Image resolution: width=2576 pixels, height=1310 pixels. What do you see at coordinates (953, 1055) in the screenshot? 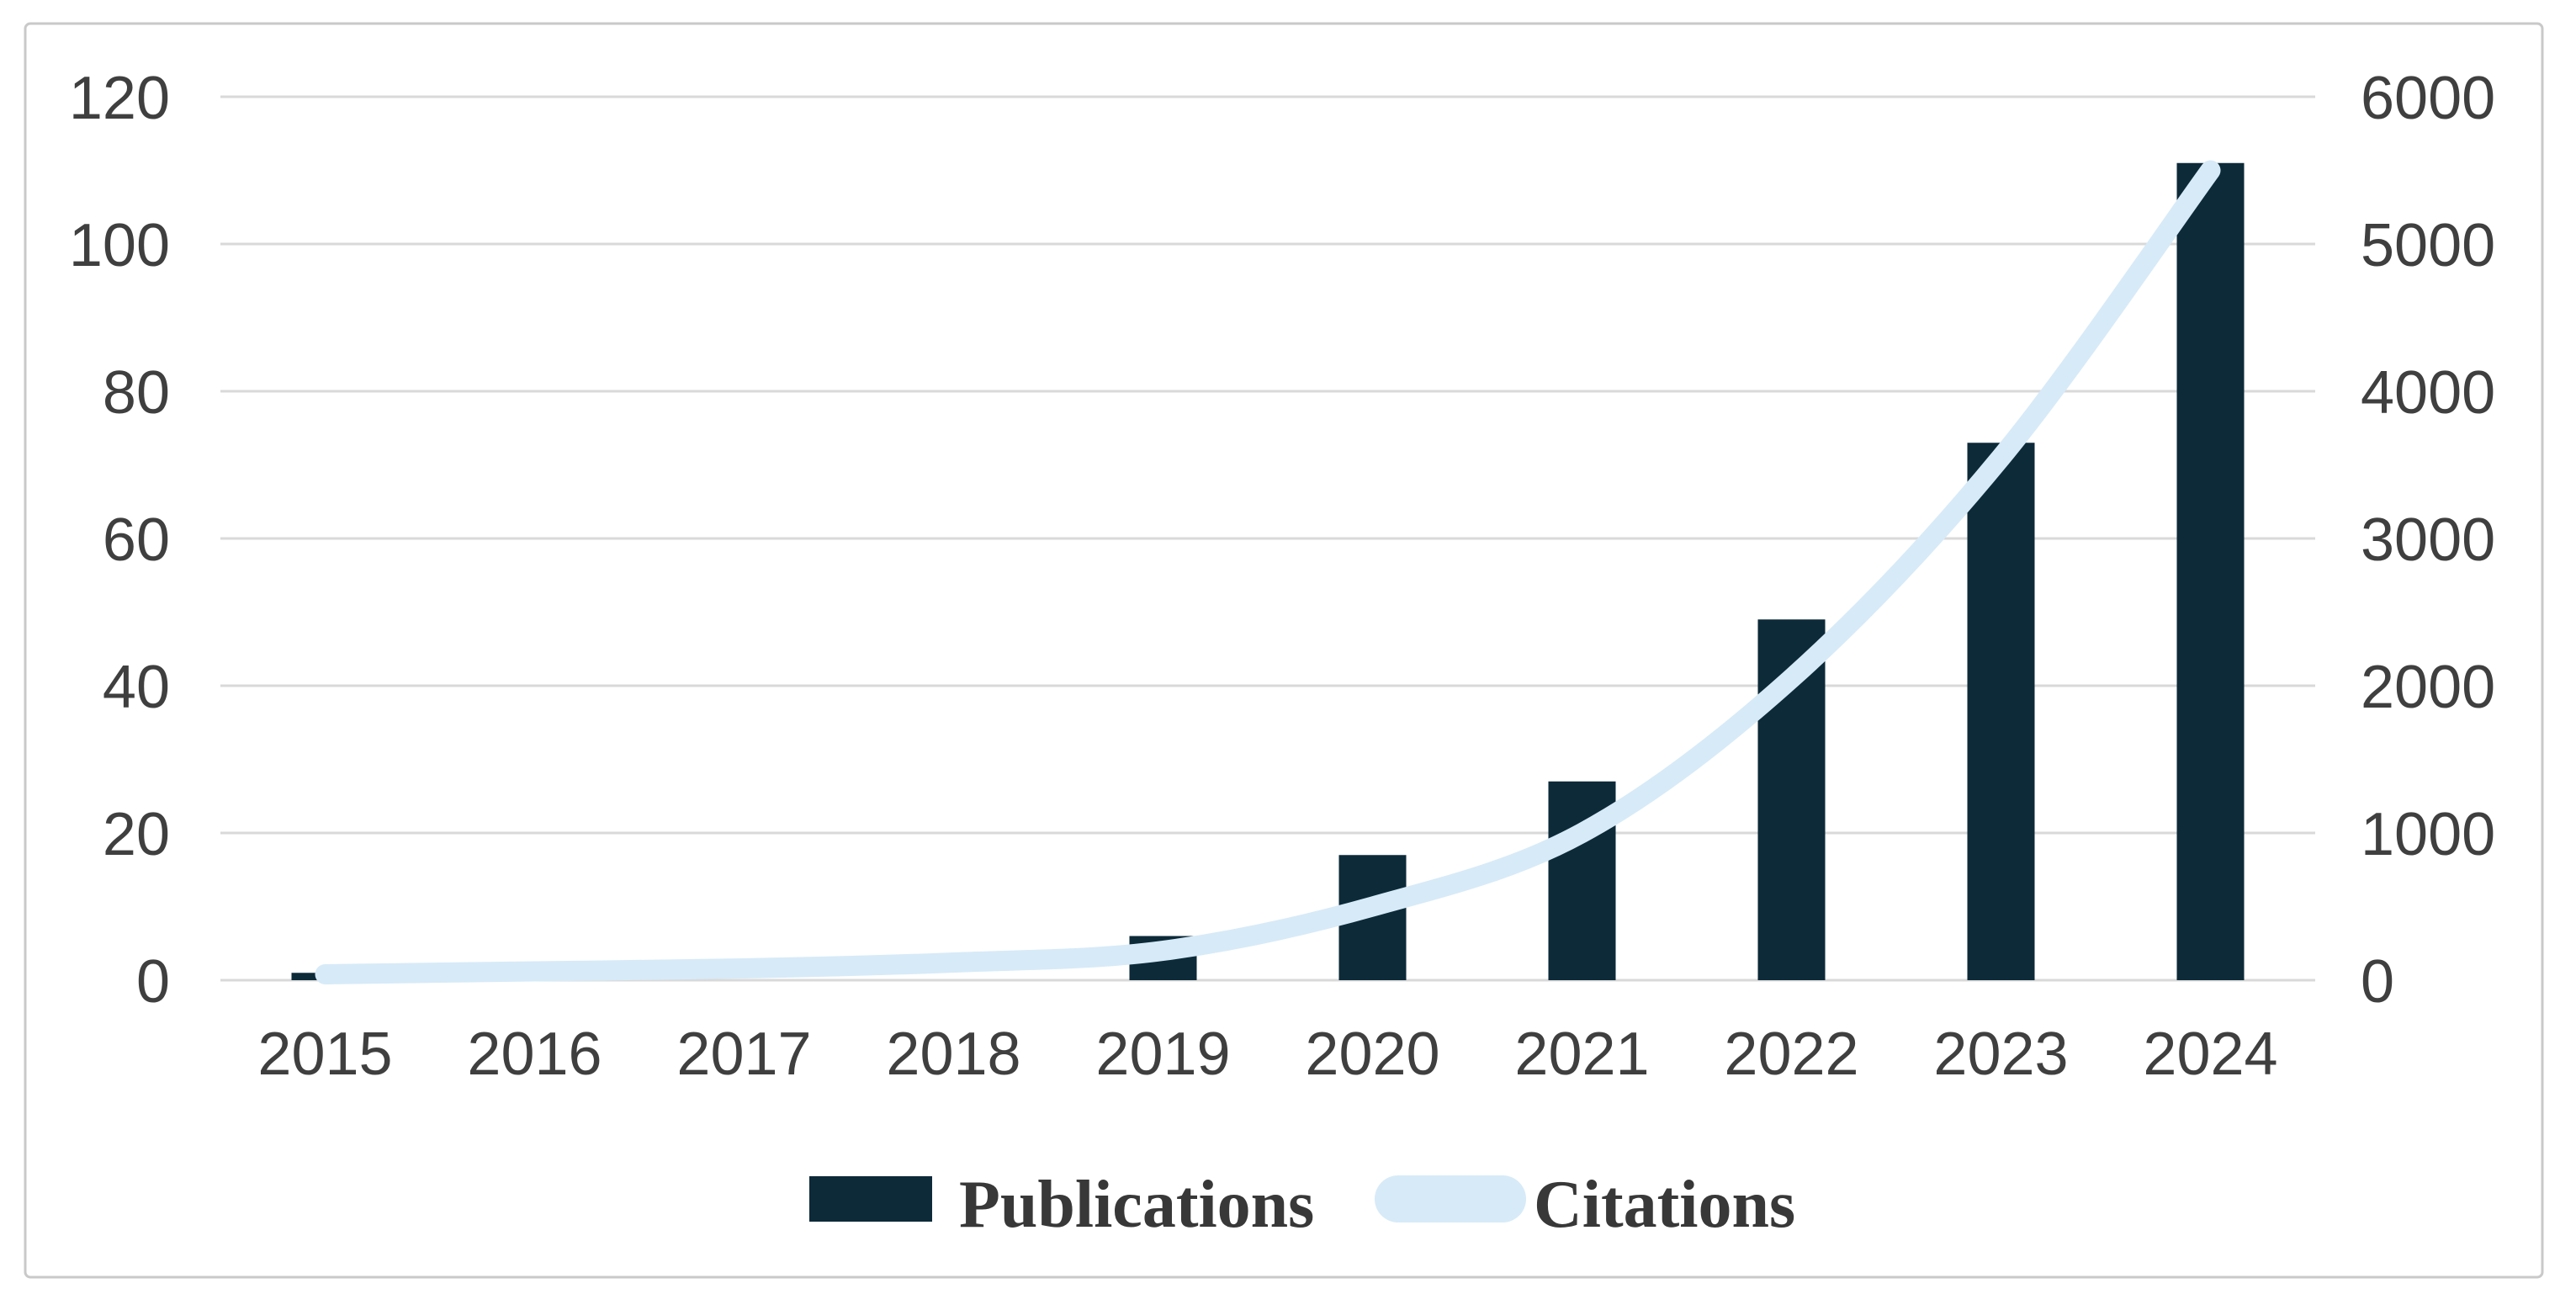
I see `x-axis-label-2018: 2018` at bounding box center [953, 1055].